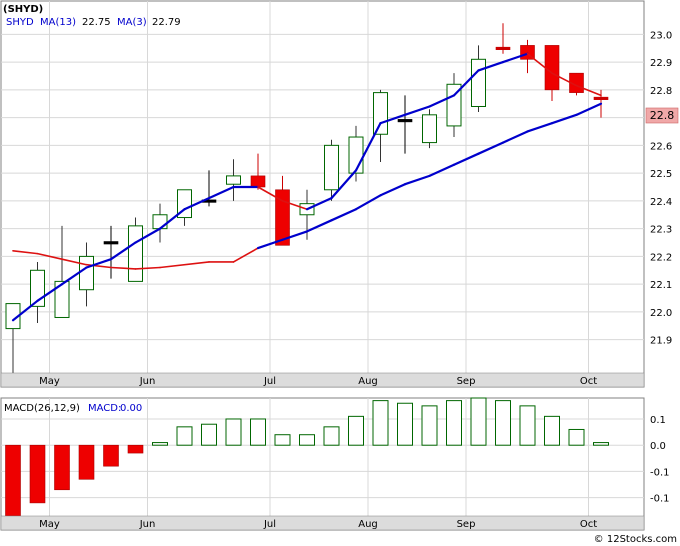 This screenshot has width=680, height=546. I want to click on price-x-axis-band, so click(322, 380).